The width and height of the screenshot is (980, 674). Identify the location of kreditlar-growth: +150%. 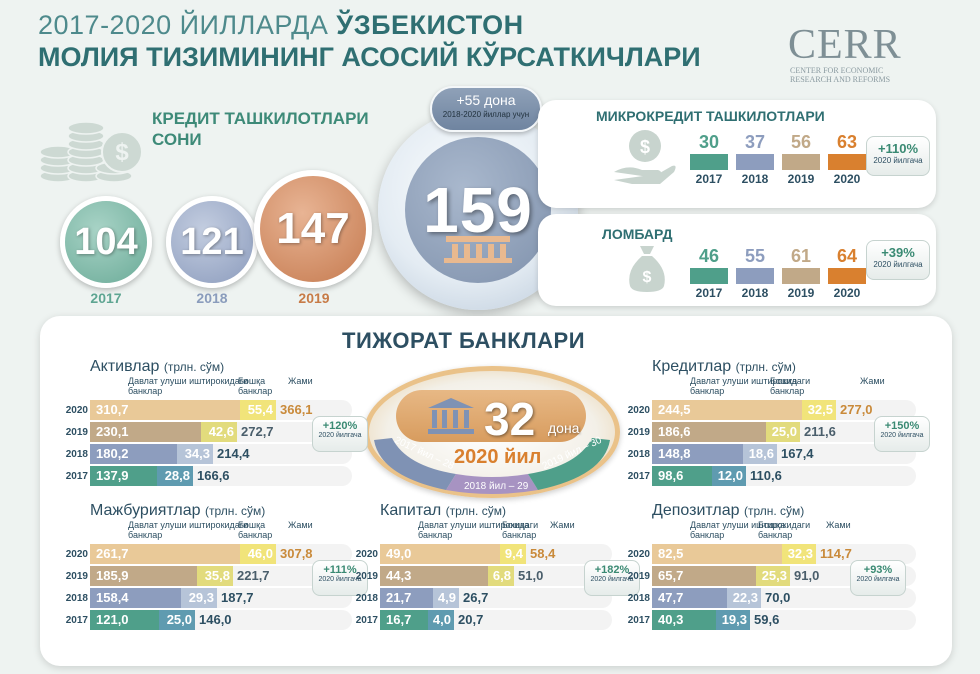
(902, 426).